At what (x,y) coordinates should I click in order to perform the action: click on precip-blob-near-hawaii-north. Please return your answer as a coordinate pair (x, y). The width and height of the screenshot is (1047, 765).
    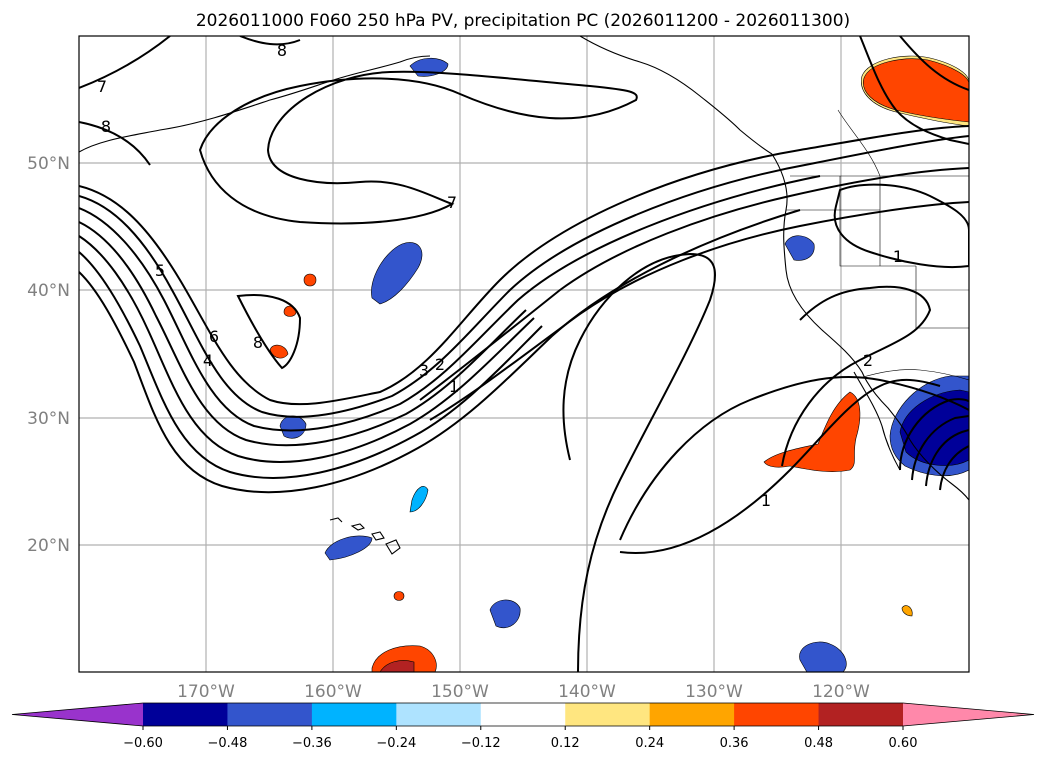
    Looking at the image, I should click on (293, 427).